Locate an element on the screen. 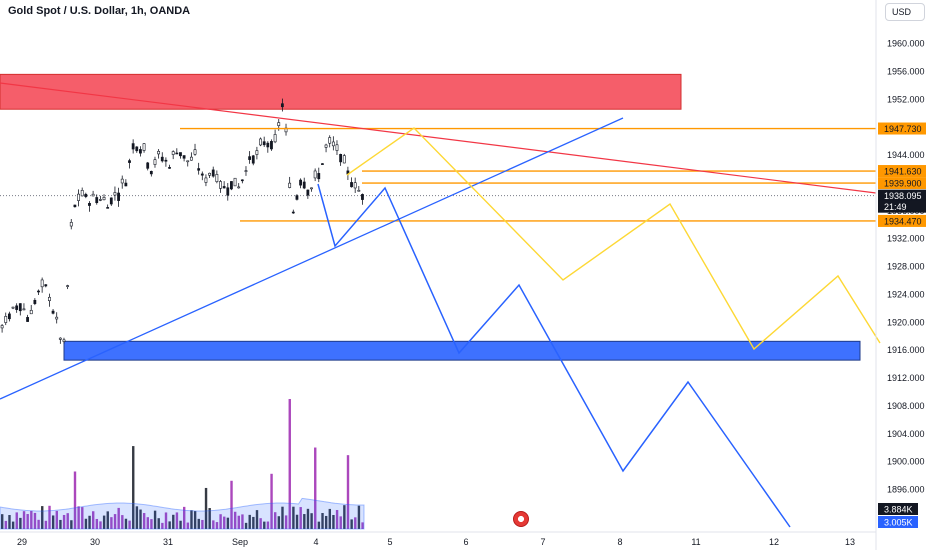  time-tick-label: 6 is located at coordinates (465, 542).